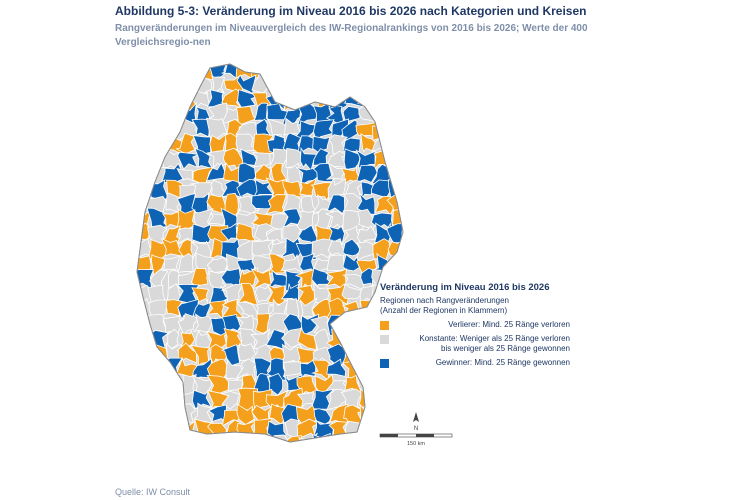 The image size is (750, 500). I want to click on legend-swatch-constant, so click(384, 339).